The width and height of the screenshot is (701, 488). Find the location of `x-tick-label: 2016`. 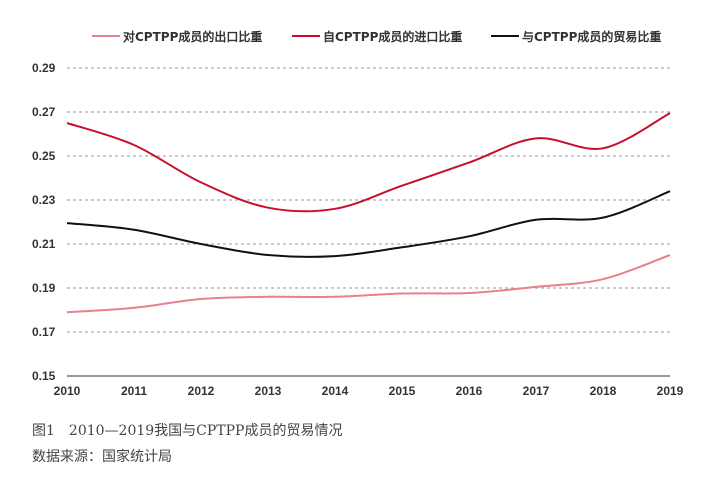

x-tick-label: 2016 is located at coordinates (469, 391).